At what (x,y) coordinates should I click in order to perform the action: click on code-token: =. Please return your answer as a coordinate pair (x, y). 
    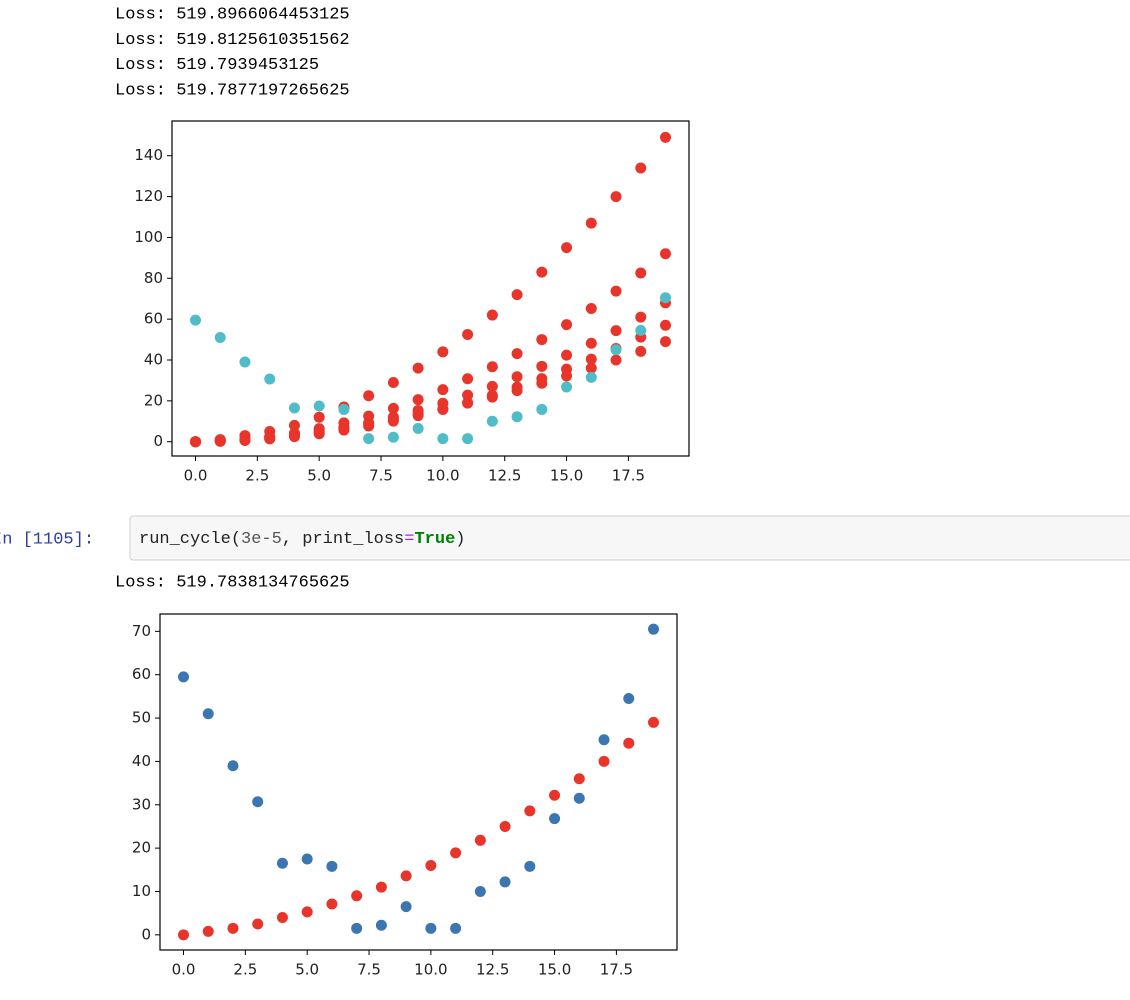
    Looking at the image, I should click on (409, 539).